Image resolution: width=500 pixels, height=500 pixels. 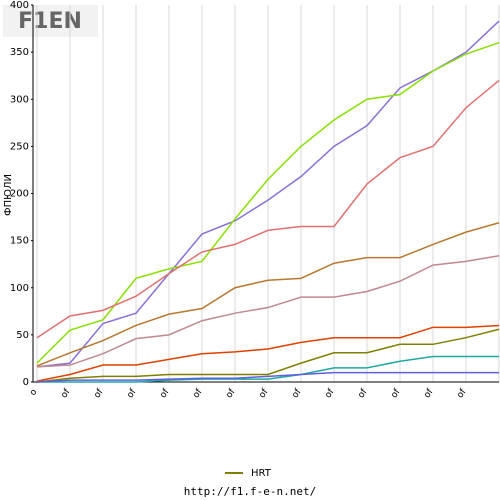 I want to click on logo-box, so click(x=50, y=21).